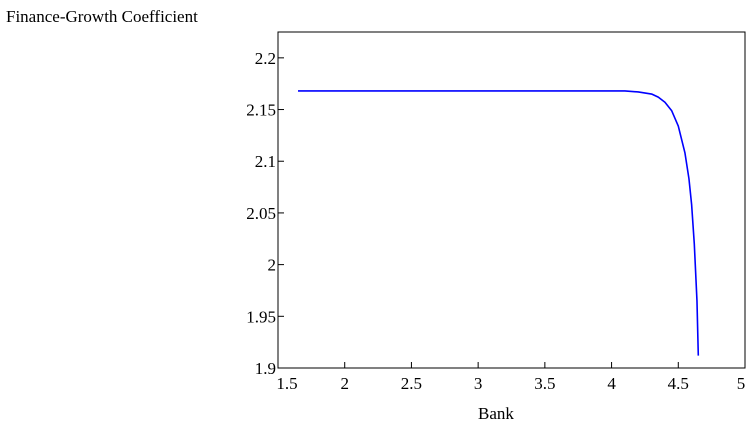  Describe the element at coordinates (265, 368) in the screenshot. I see `y-tick-label: 1.9` at that location.